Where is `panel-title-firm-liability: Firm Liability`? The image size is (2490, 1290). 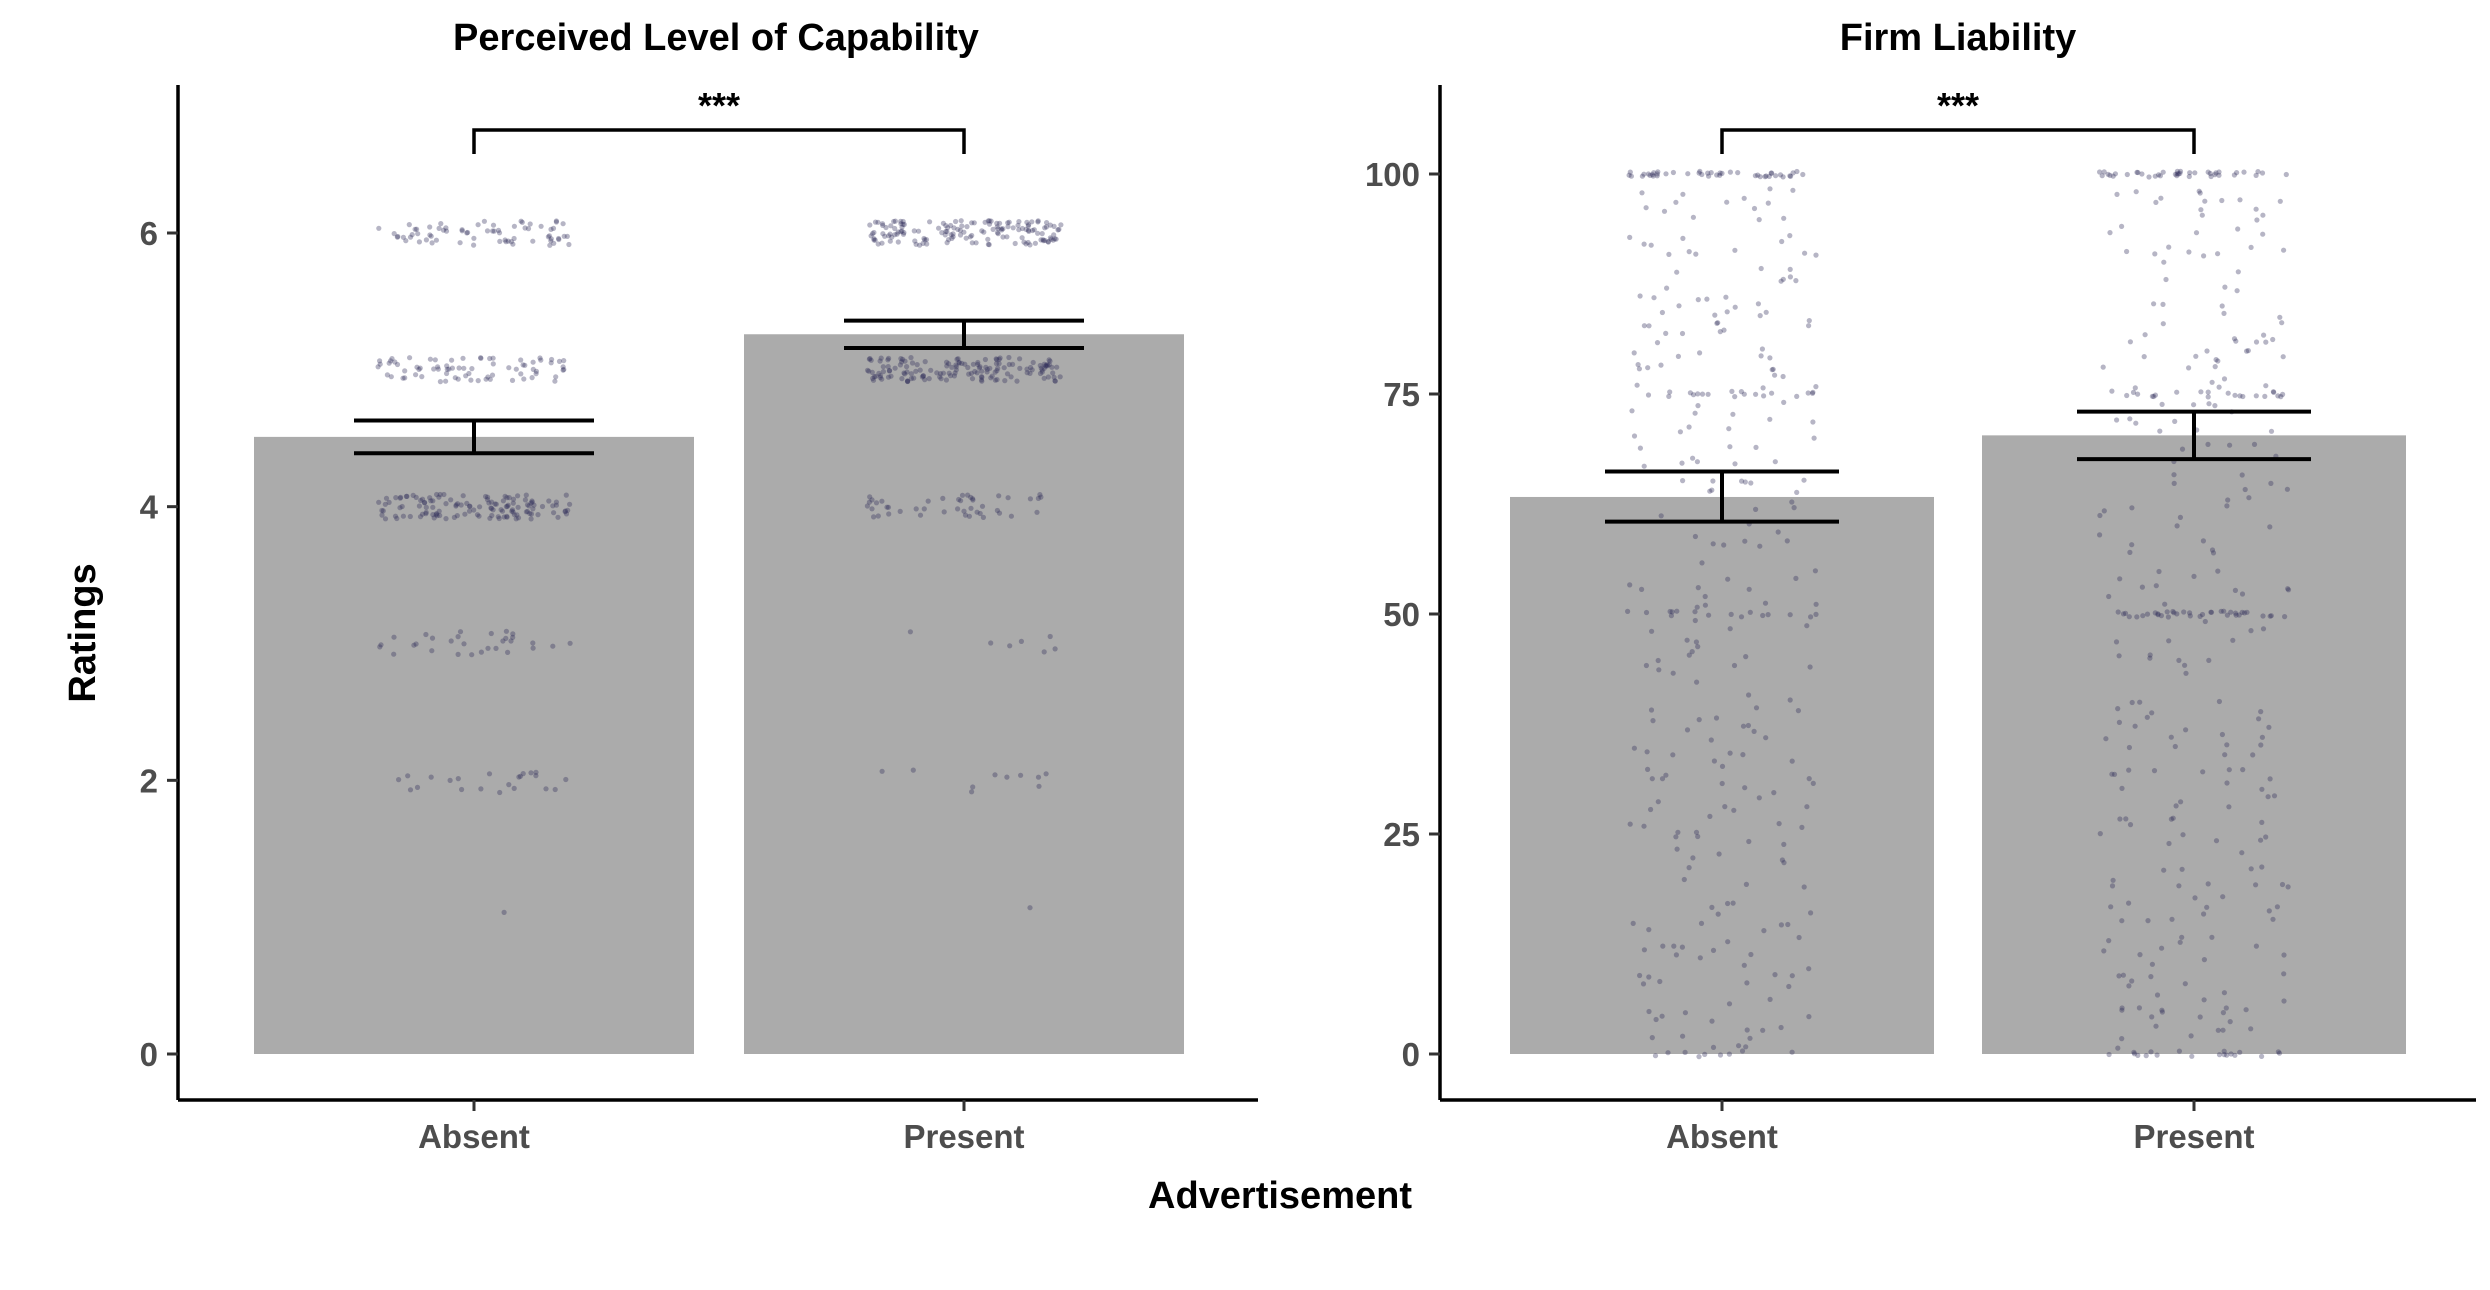
panel-title-firm-liability: Firm Liability is located at coordinates (1958, 38).